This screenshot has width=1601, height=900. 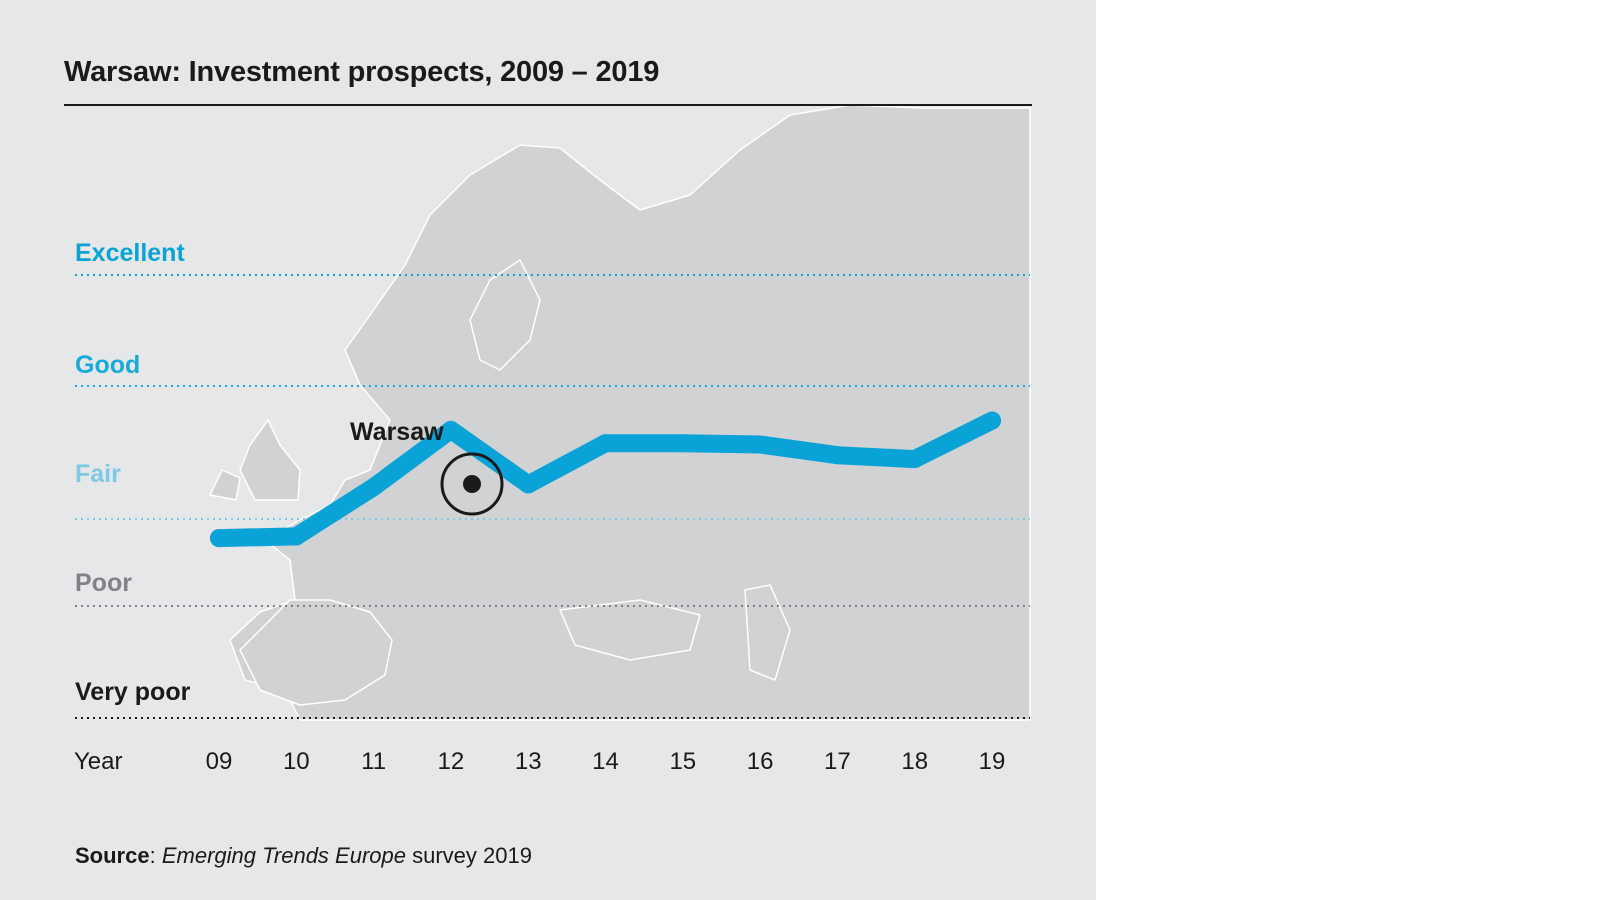 What do you see at coordinates (103, 583) in the screenshot?
I see `rating-label-poor: Poor` at bounding box center [103, 583].